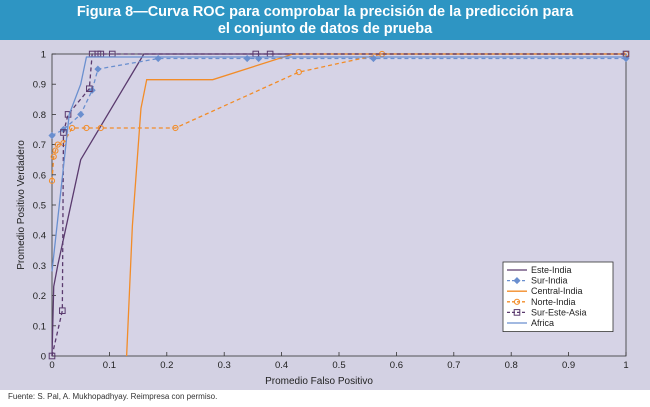 This screenshot has width=650, height=407. What do you see at coordinates (43, 55) in the screenshot?
I see `y-tick-label: 1` at bounding box center [43, 55].